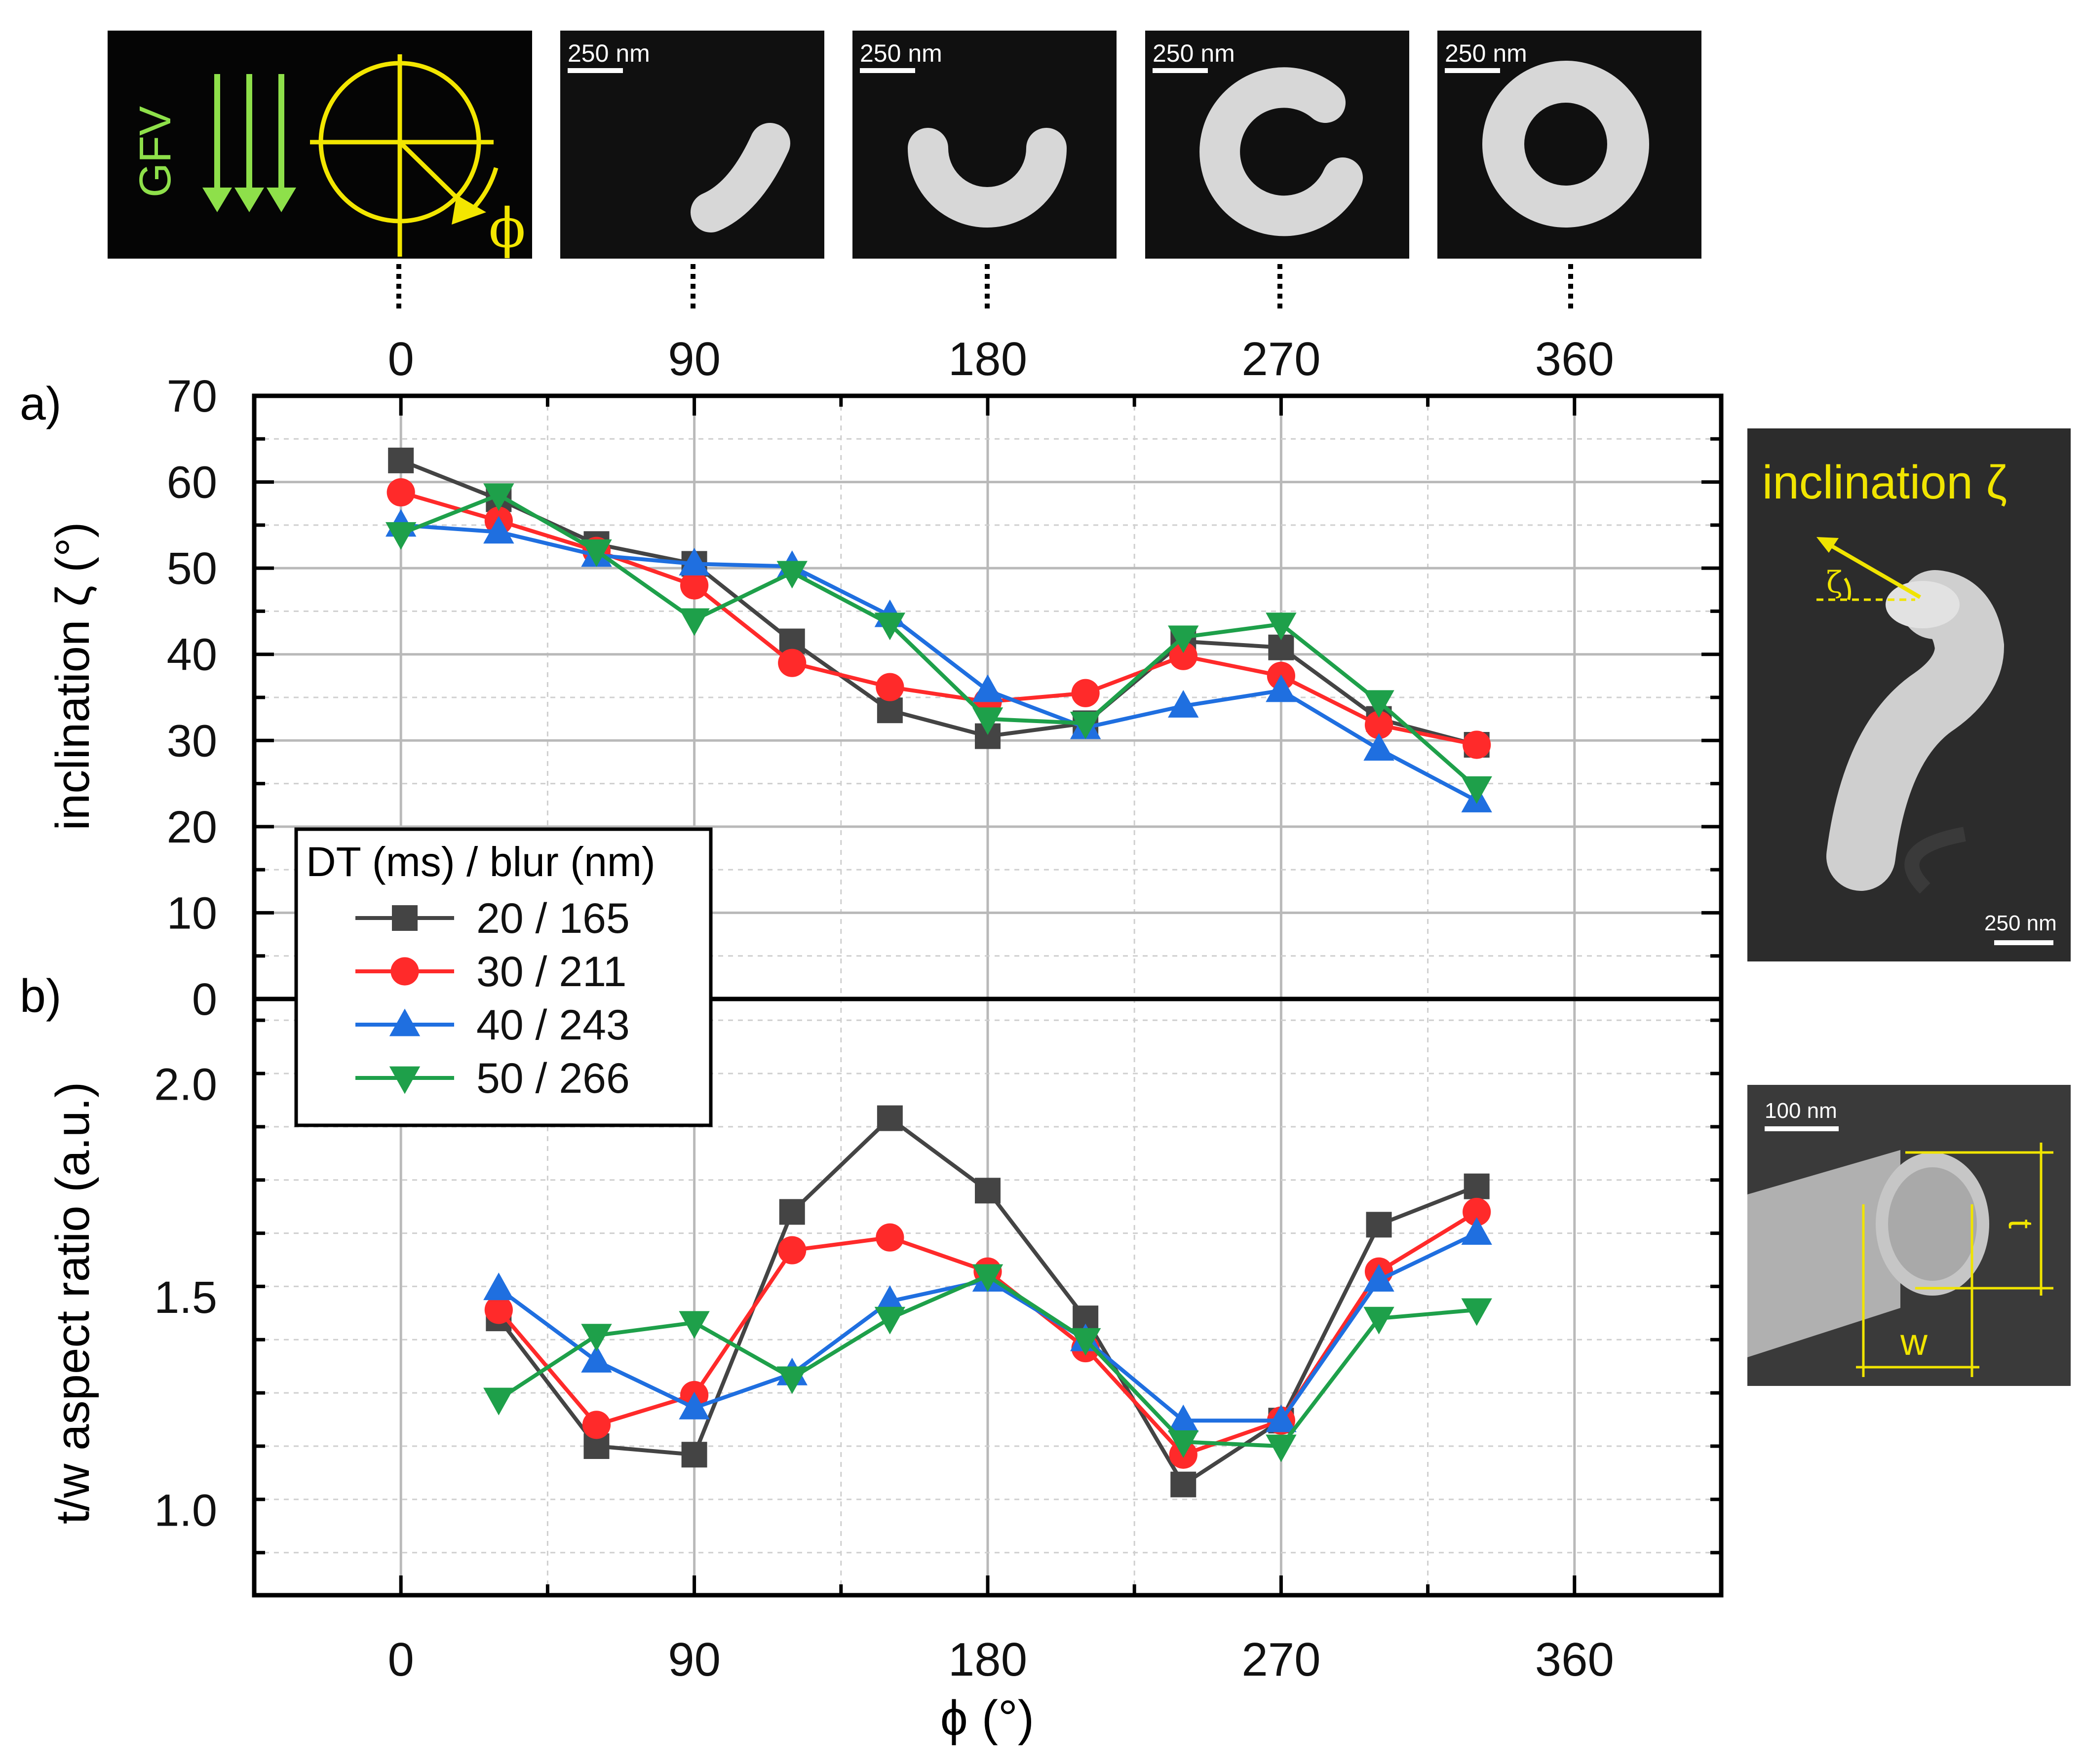  I want to click on y-tick-label-b: 1.0, so click(185, 1510).